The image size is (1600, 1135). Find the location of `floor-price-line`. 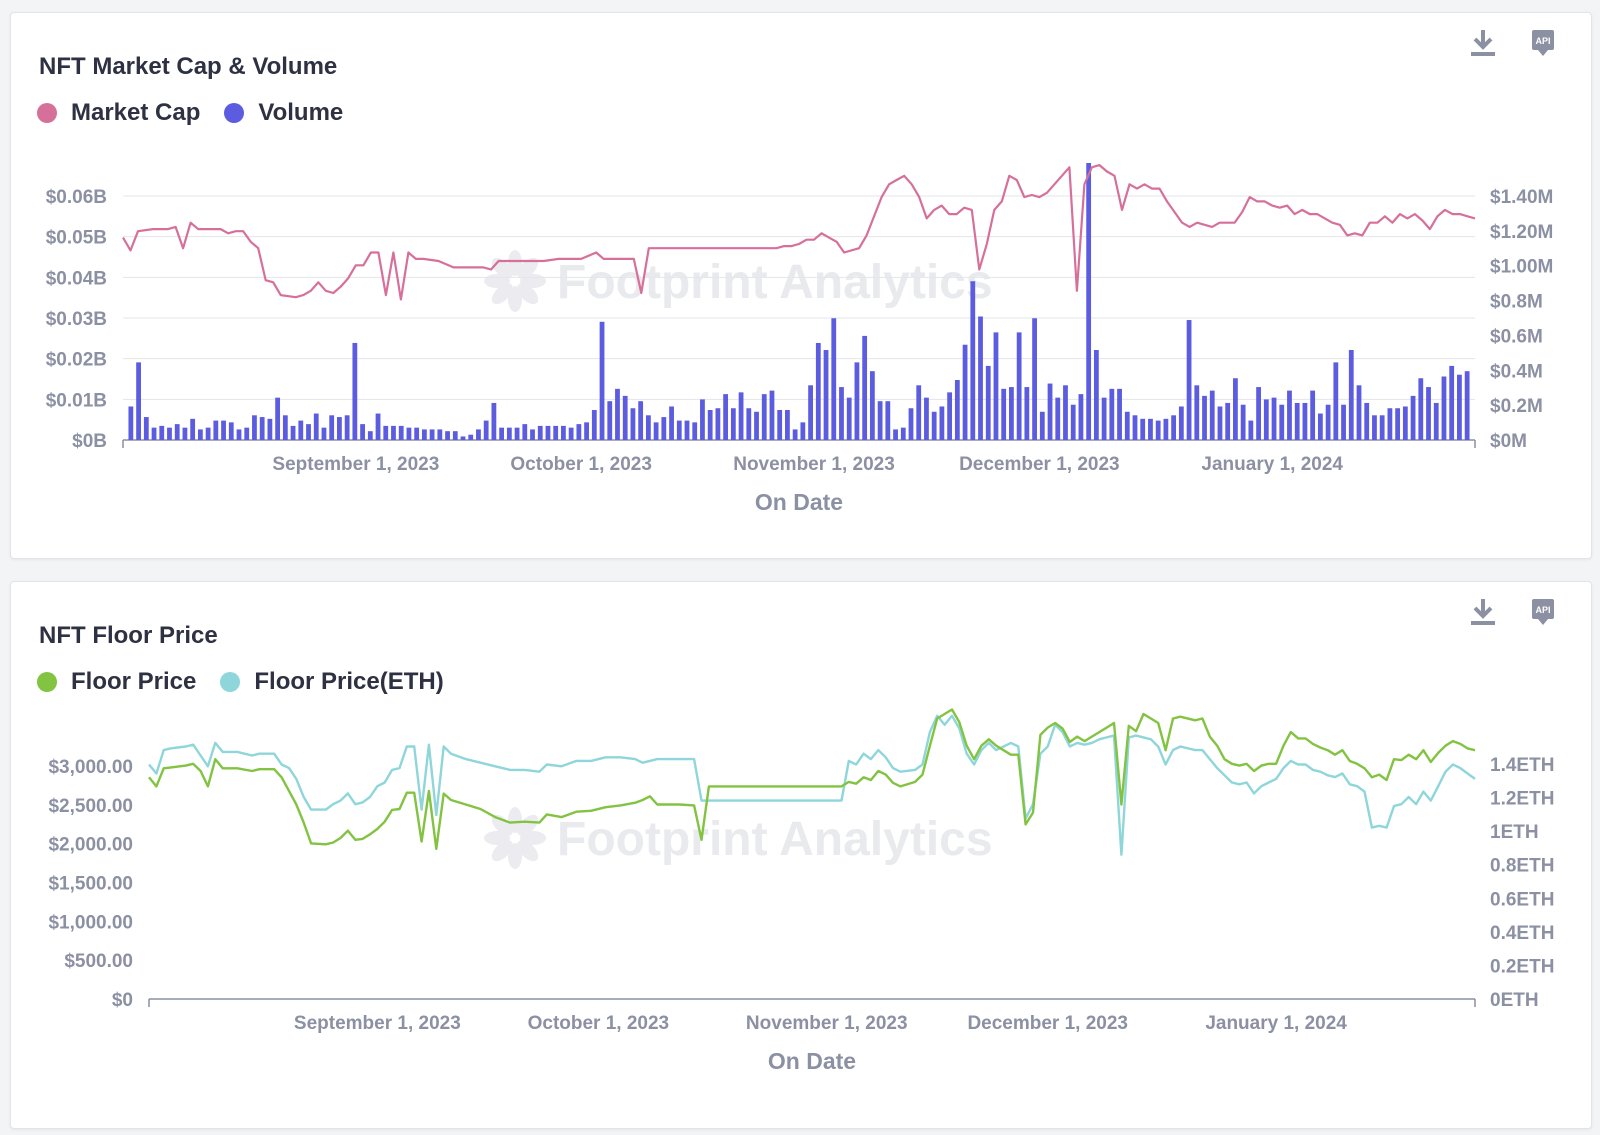

floor-price-line is located at coordinates (812, 779).